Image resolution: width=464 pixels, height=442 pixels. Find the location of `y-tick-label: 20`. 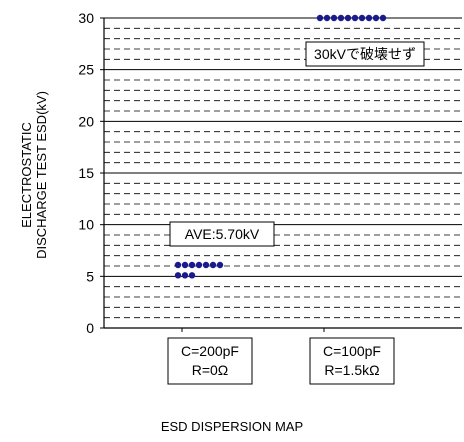

y-tick-label: 20 is located at coordinates (86, 121).